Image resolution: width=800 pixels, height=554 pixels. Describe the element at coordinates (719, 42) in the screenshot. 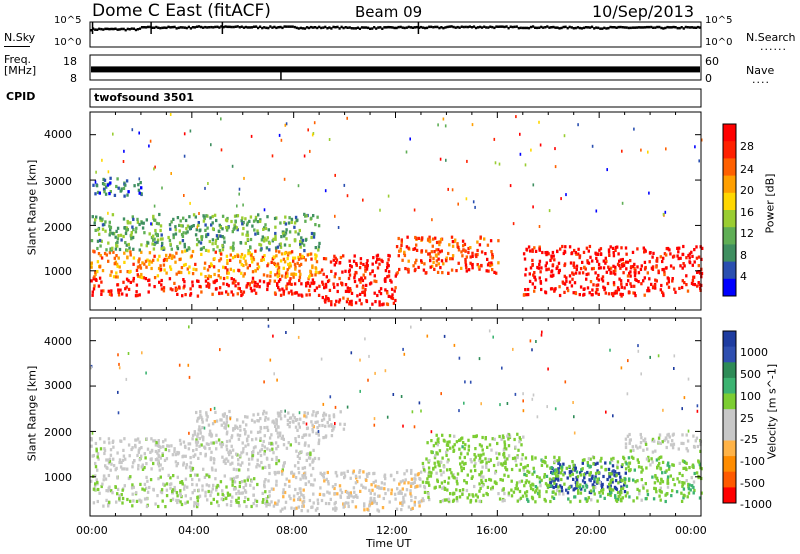

I see `nsearch-tick-low: 10^0` at that location.